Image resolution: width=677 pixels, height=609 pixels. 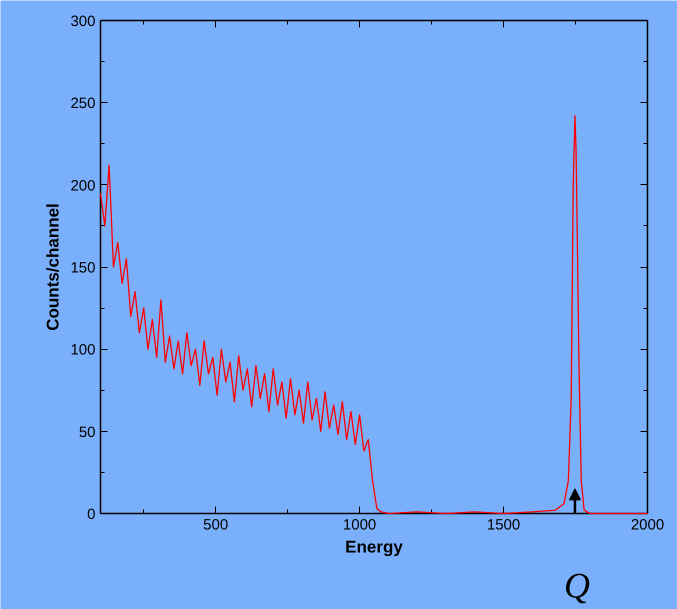 What do you see at coordinates (52, 267) in the screenshot?
I see `y-axis-title: Counts/channel` at bounding box center [52, 267].